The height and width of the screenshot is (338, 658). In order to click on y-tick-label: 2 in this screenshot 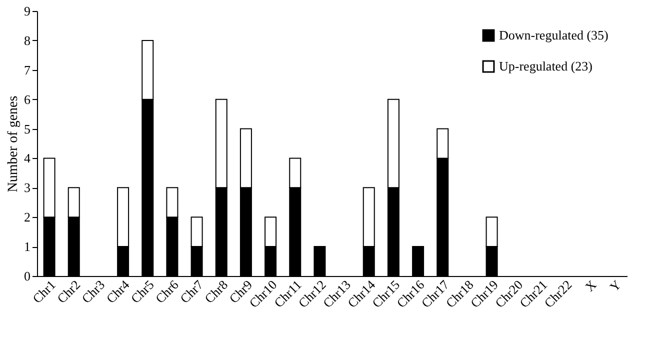, I will do `click(27, 217)`.